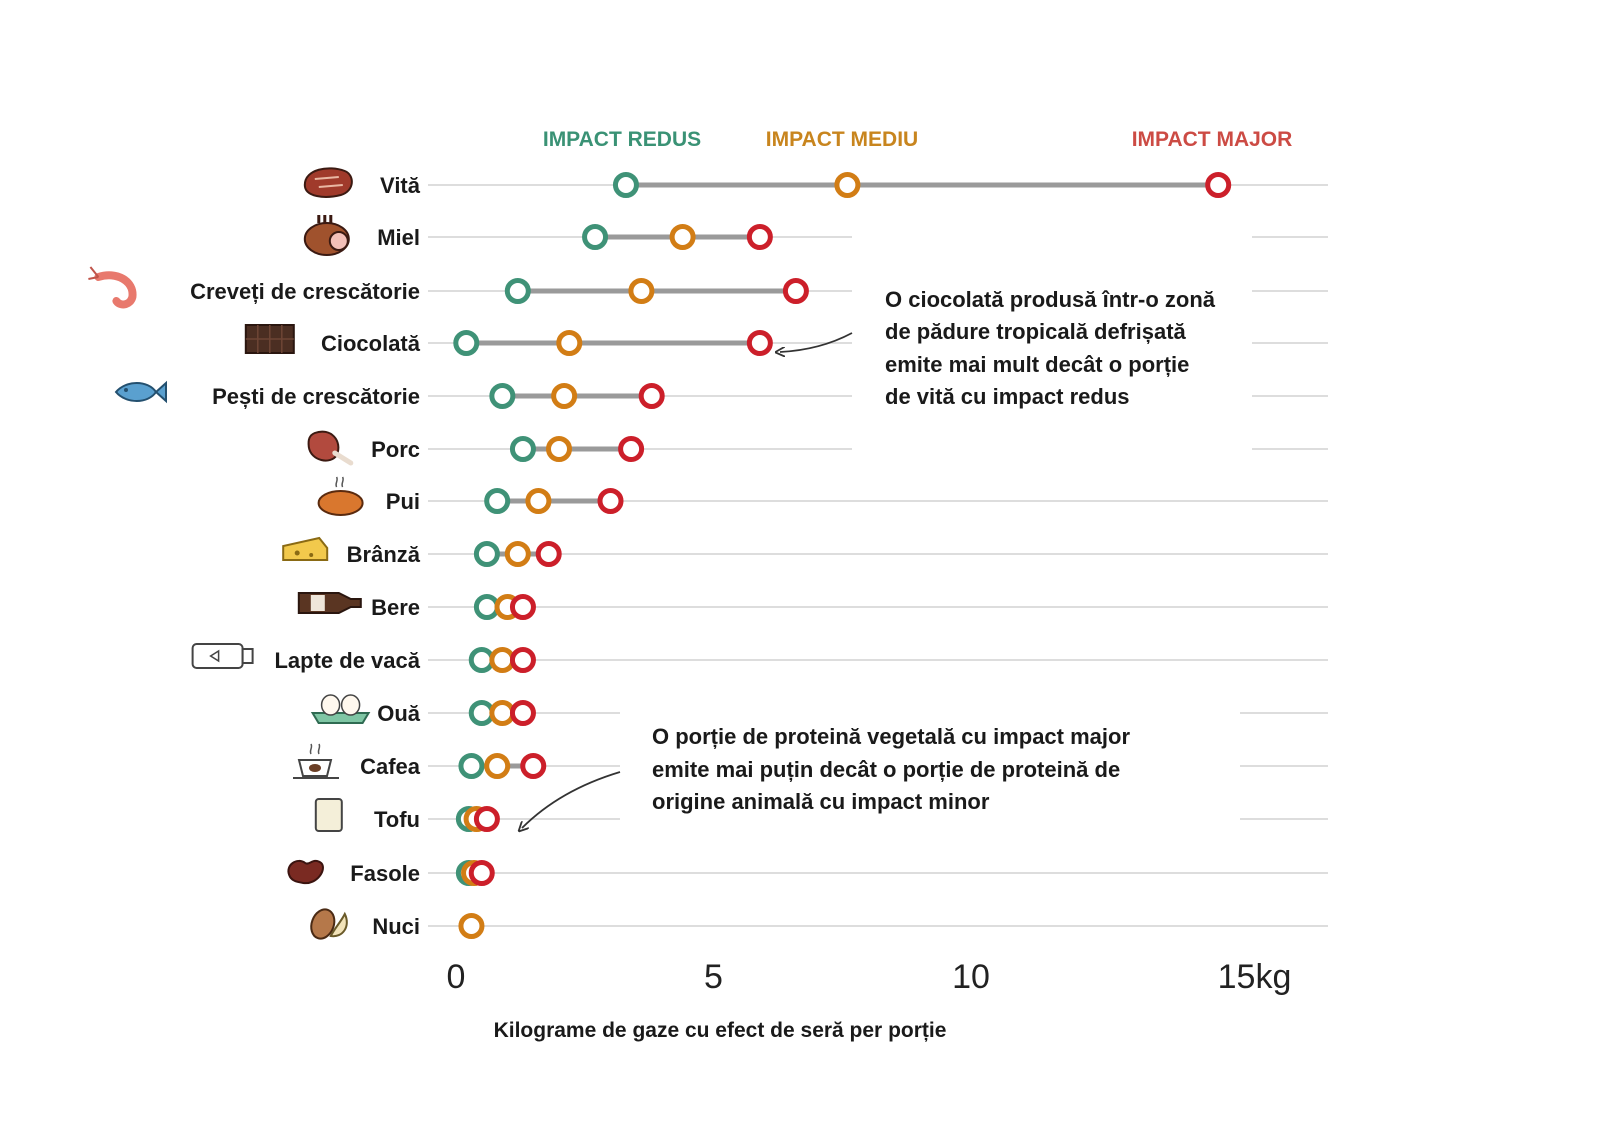 Image resolution: width=1600 pixels, height=1131 pixels. Describe the element at coordinates (326, 235) in the screenshot. I see `lamb-roast-icon` at that location.